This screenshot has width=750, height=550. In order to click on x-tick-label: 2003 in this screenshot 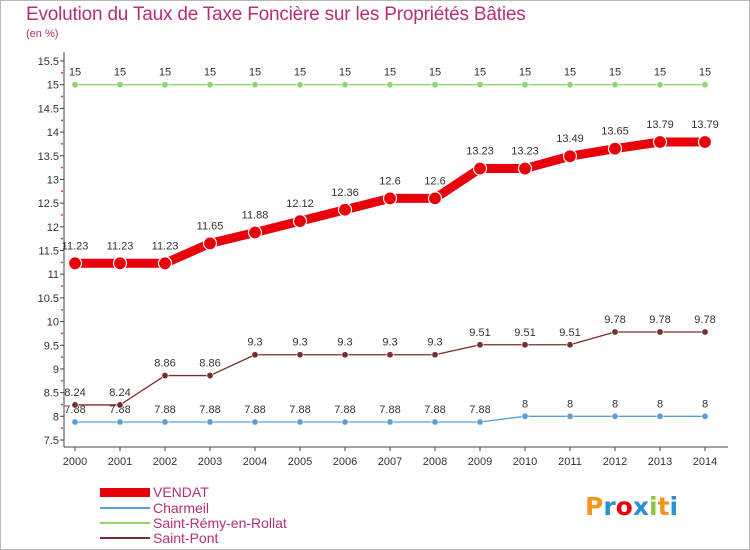, I will do `click(210, 462)`.